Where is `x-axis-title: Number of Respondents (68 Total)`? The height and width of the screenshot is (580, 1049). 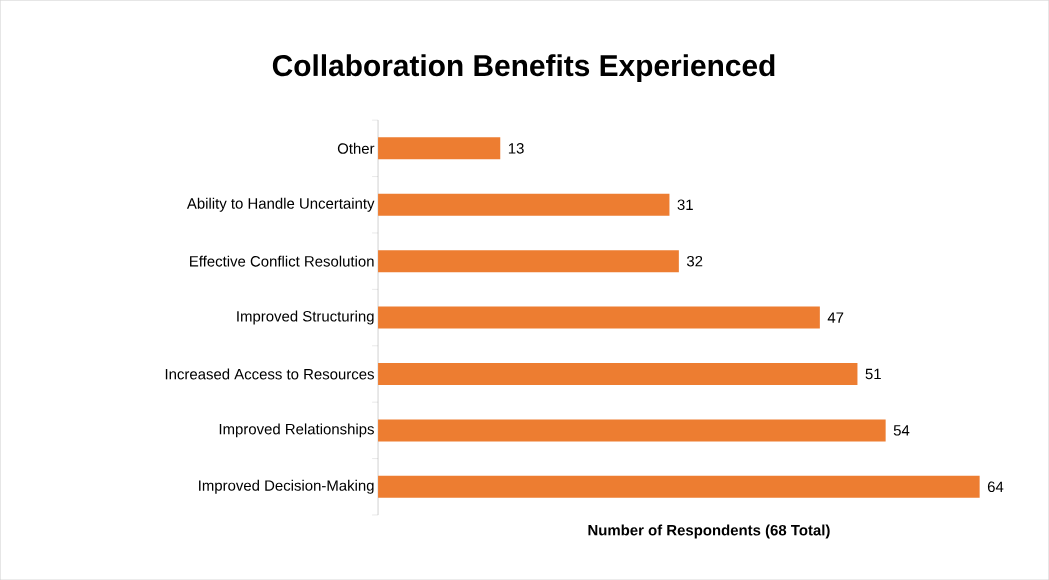
x-axis-title: Number of Respondents (68 Total) is located at coordinates (709, 531).